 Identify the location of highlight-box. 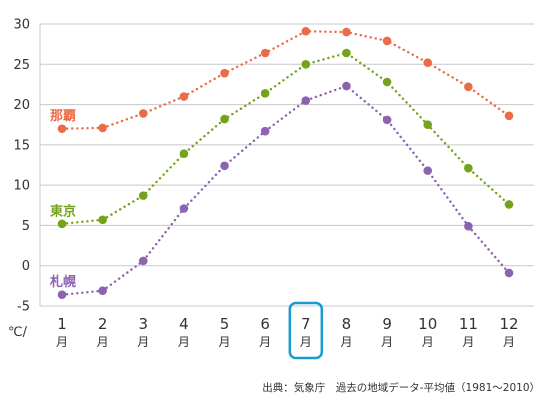
(306, 330).